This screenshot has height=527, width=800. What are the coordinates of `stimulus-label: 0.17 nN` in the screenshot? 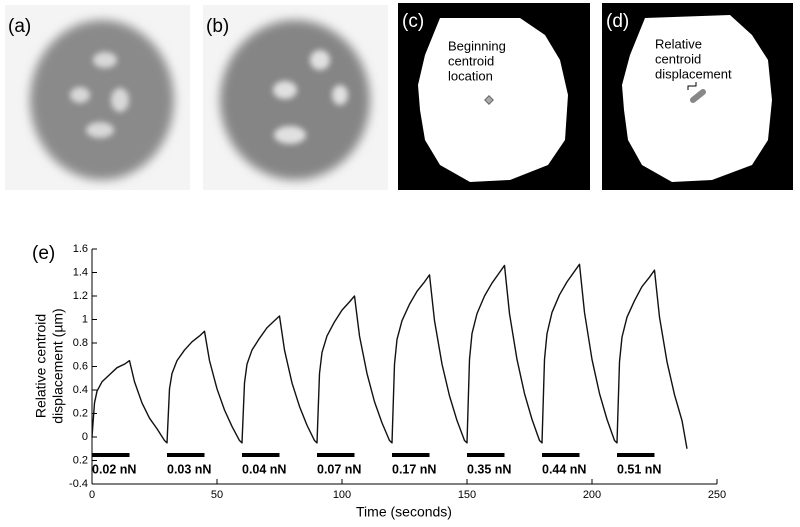 It's located at (414, 469).